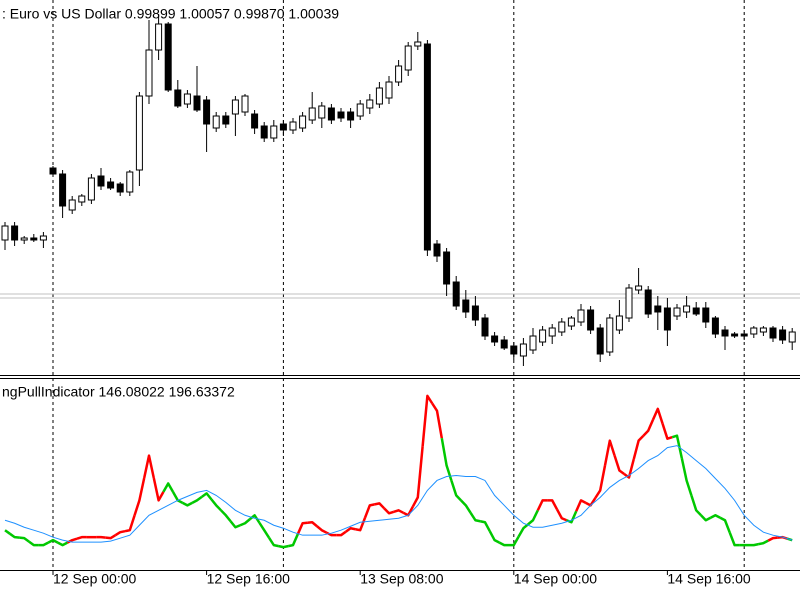 This screenshot has height=600, width=800. I want to click on x-tick-label: 14 Sep 00:00, so click(556, 579).